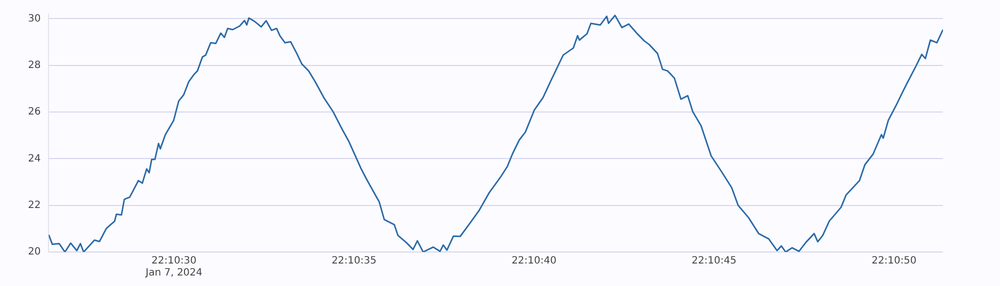  What do you see at coordinates (534, 261) in the screenshot?
I see `x-tick-label: 22:10:40` at bounding box center [534, 261].